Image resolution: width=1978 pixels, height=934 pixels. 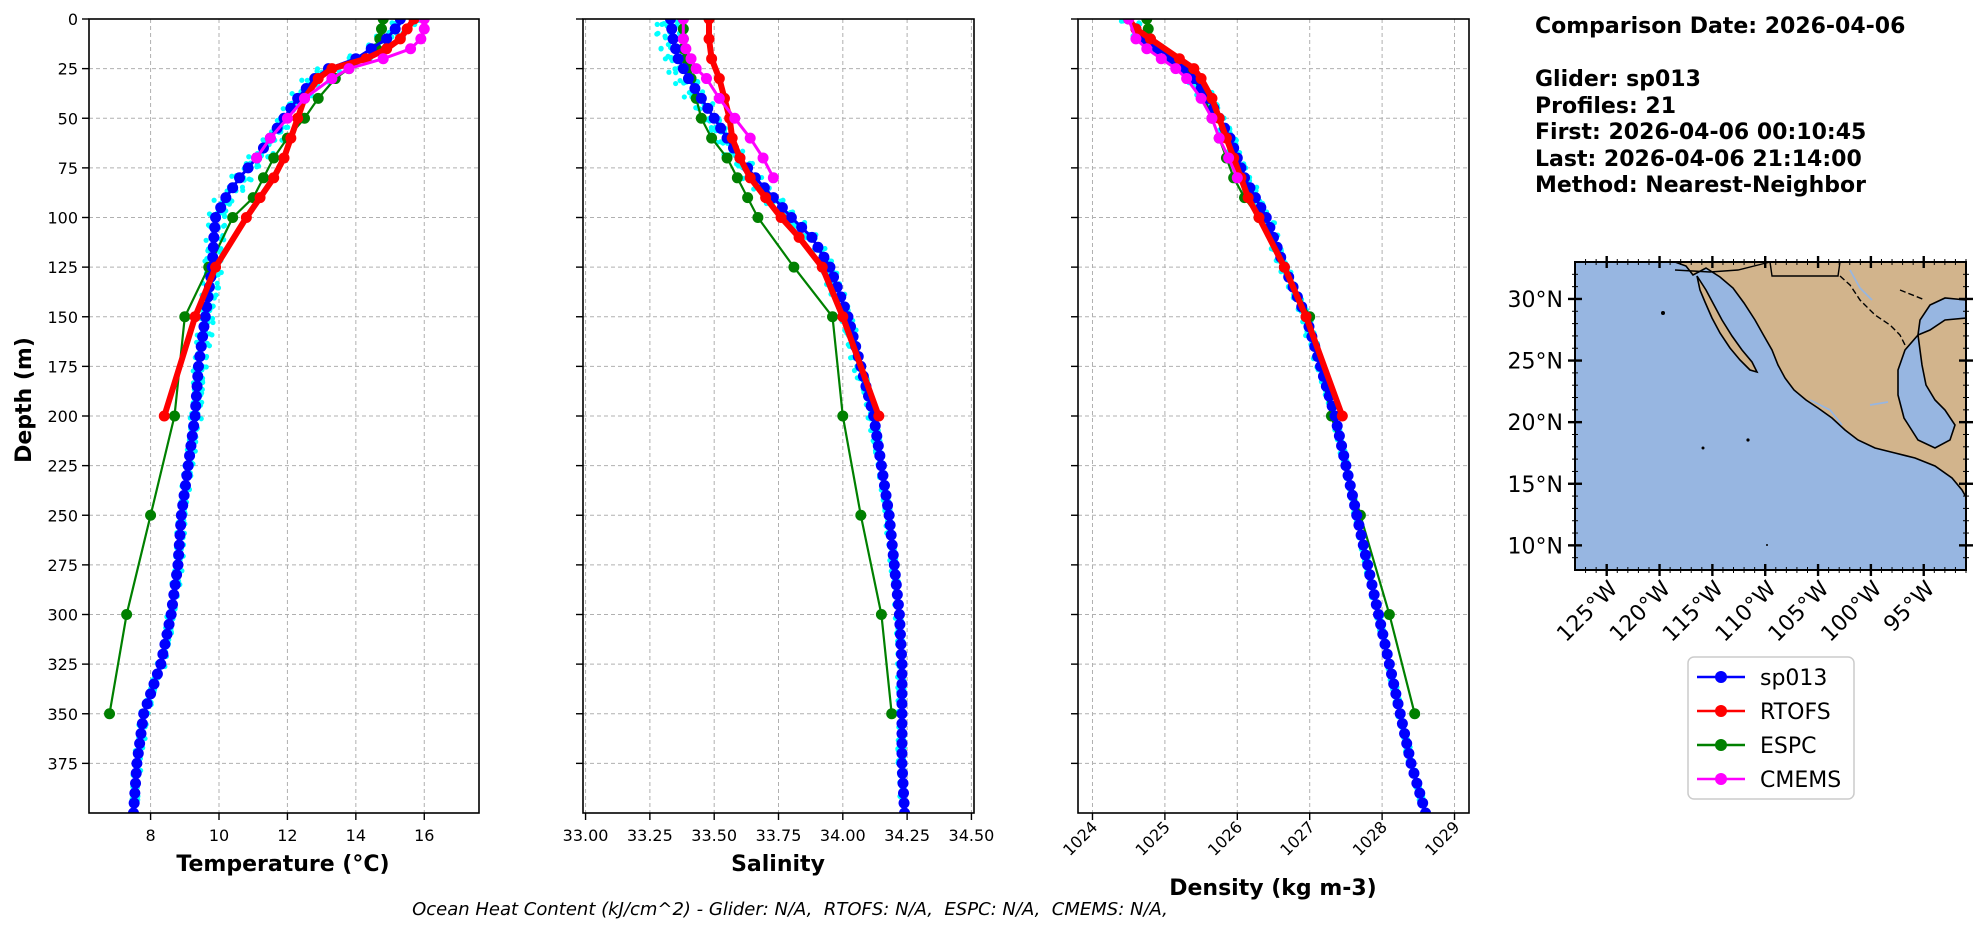 I want to click on map-islands, so click(x=1714, y=428).